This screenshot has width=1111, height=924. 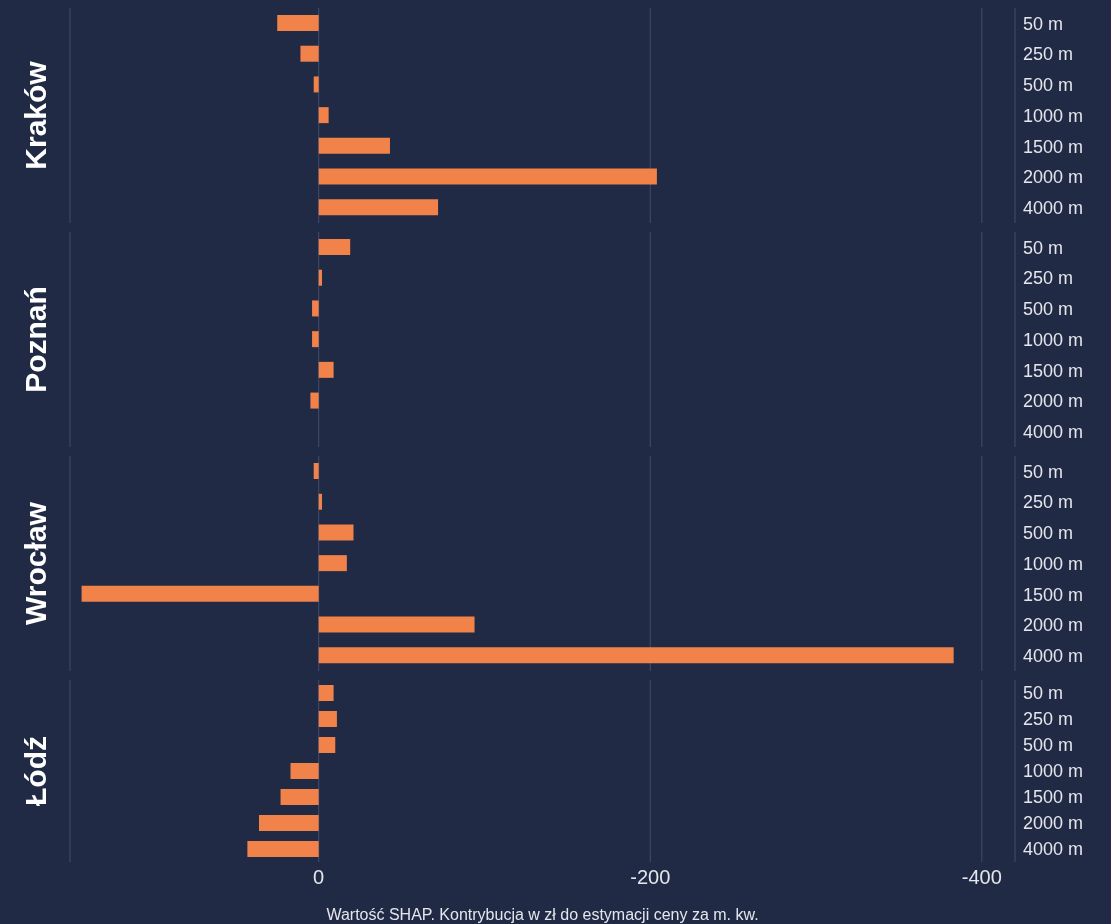 I want to click on y-axis-title: Łódź, so click(x=35, y=771).